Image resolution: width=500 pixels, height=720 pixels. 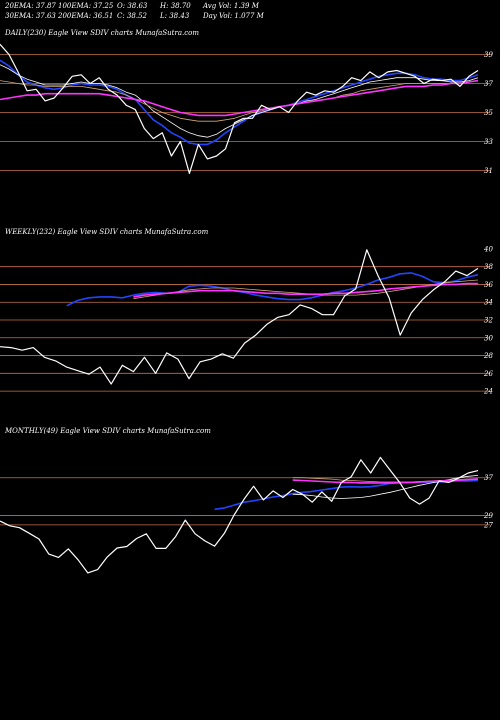 What do you see at coordinates (488, 249) in the screenshot?
I see `weekly-tick-label: 40` at bounding box center [488, 249].